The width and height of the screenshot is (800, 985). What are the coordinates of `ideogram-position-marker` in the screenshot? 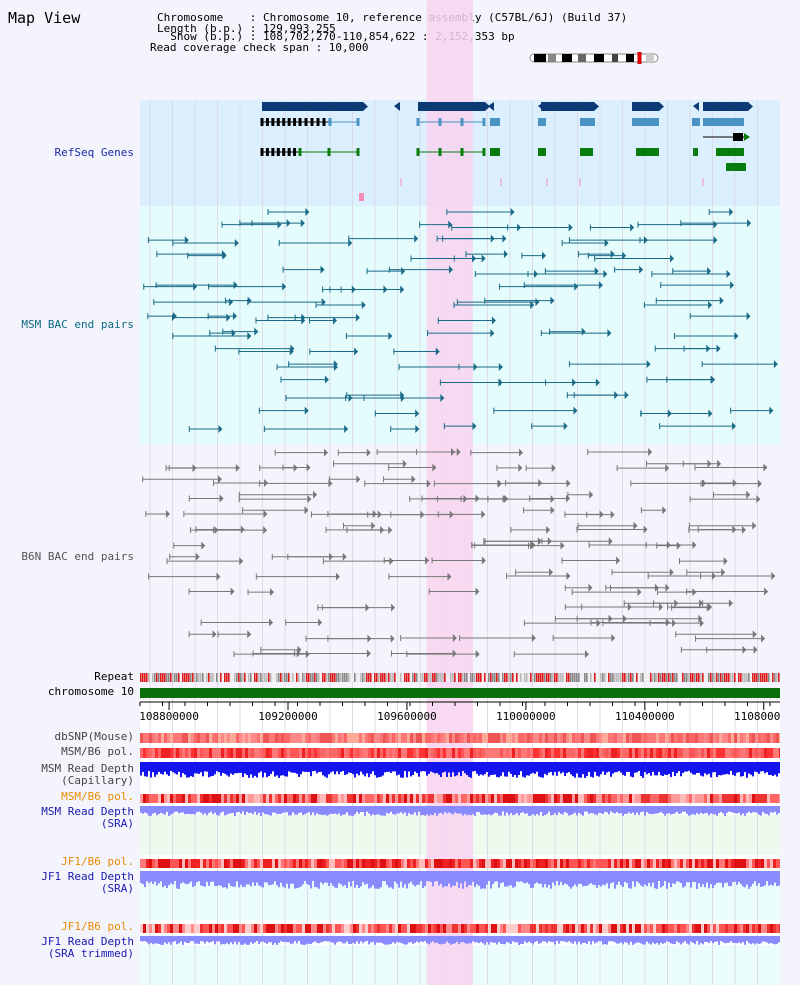 It's located at (639, 58).